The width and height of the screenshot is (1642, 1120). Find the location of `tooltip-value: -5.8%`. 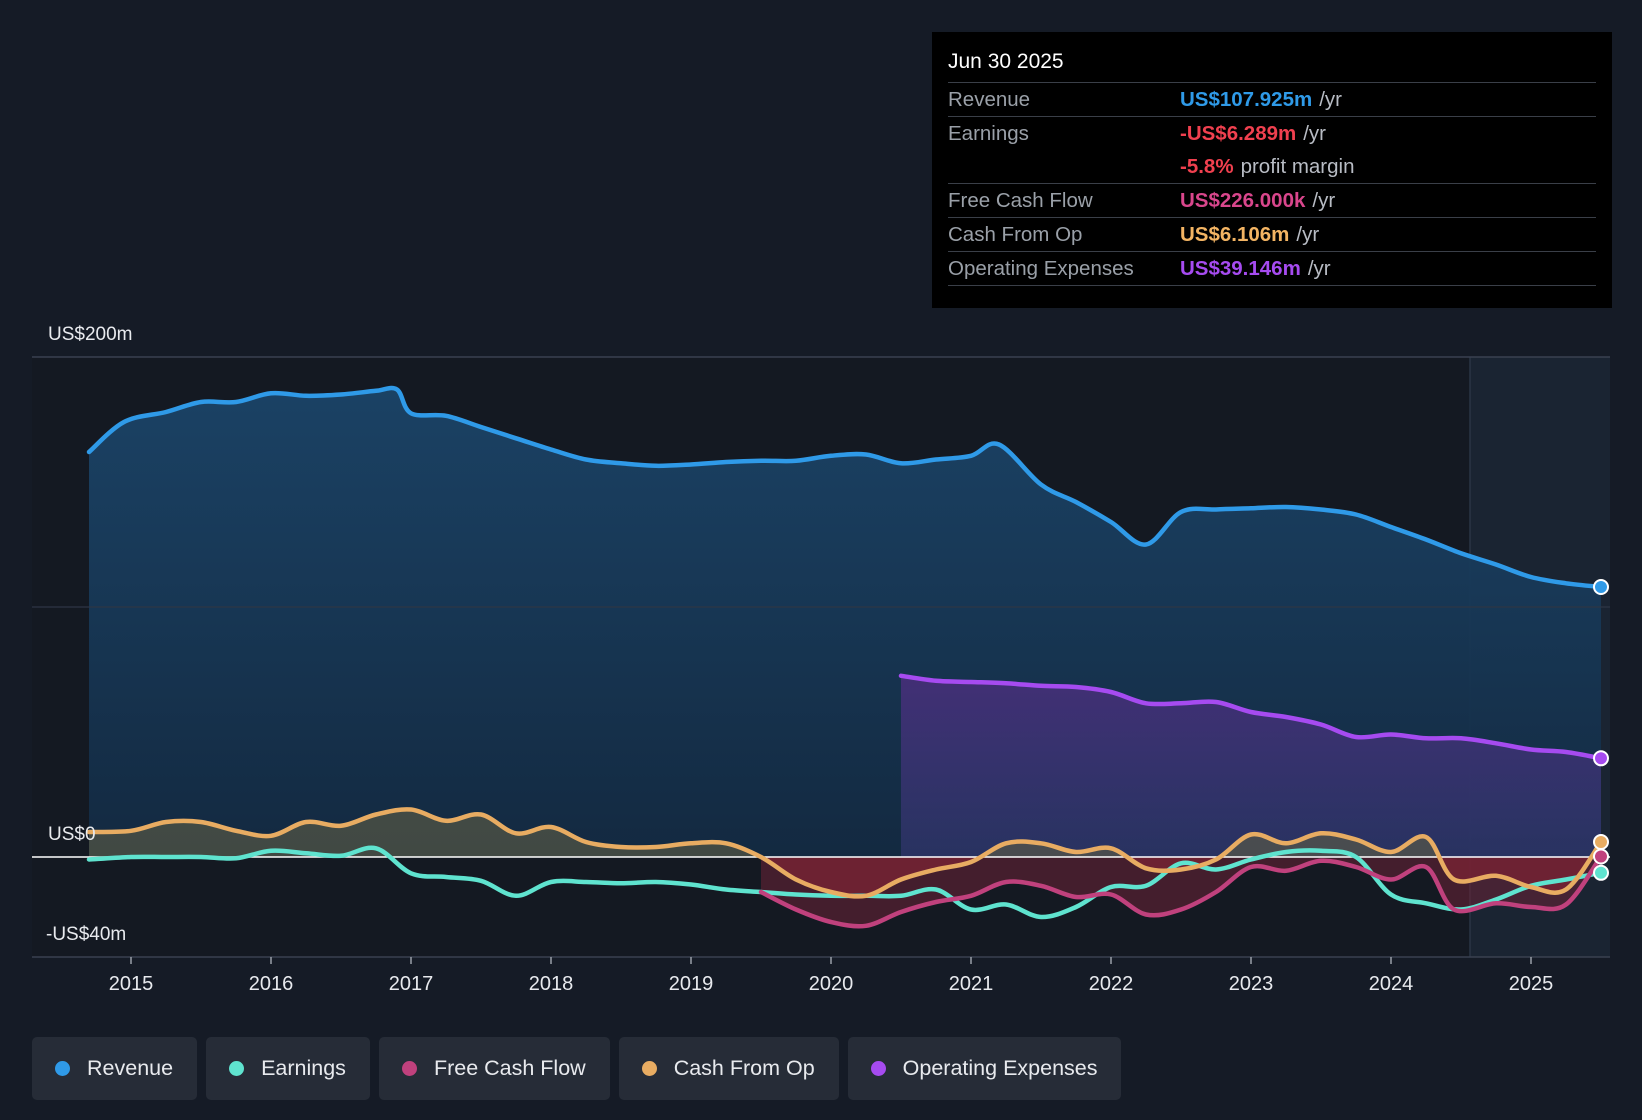

tooltip-value: -5.8% is located at coordinates (1207, 166).